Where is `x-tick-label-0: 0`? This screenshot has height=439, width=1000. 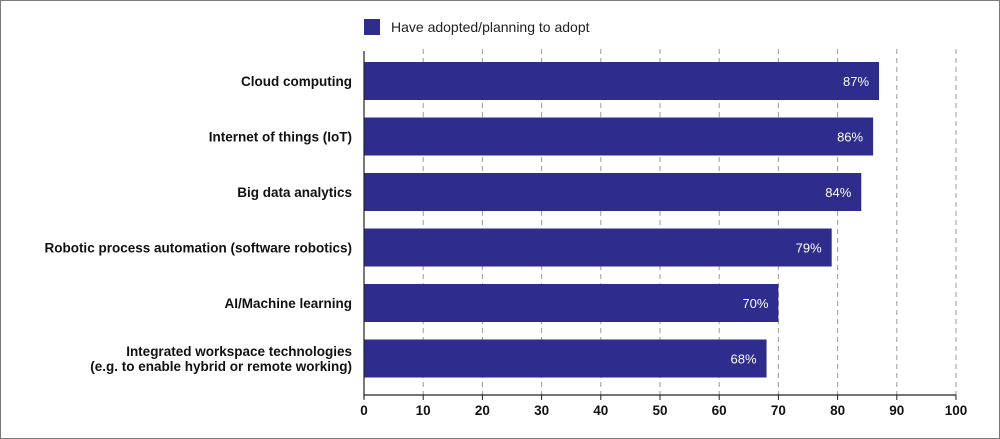
x-tick-label-0: 0 is located at coordinates (364, 410).